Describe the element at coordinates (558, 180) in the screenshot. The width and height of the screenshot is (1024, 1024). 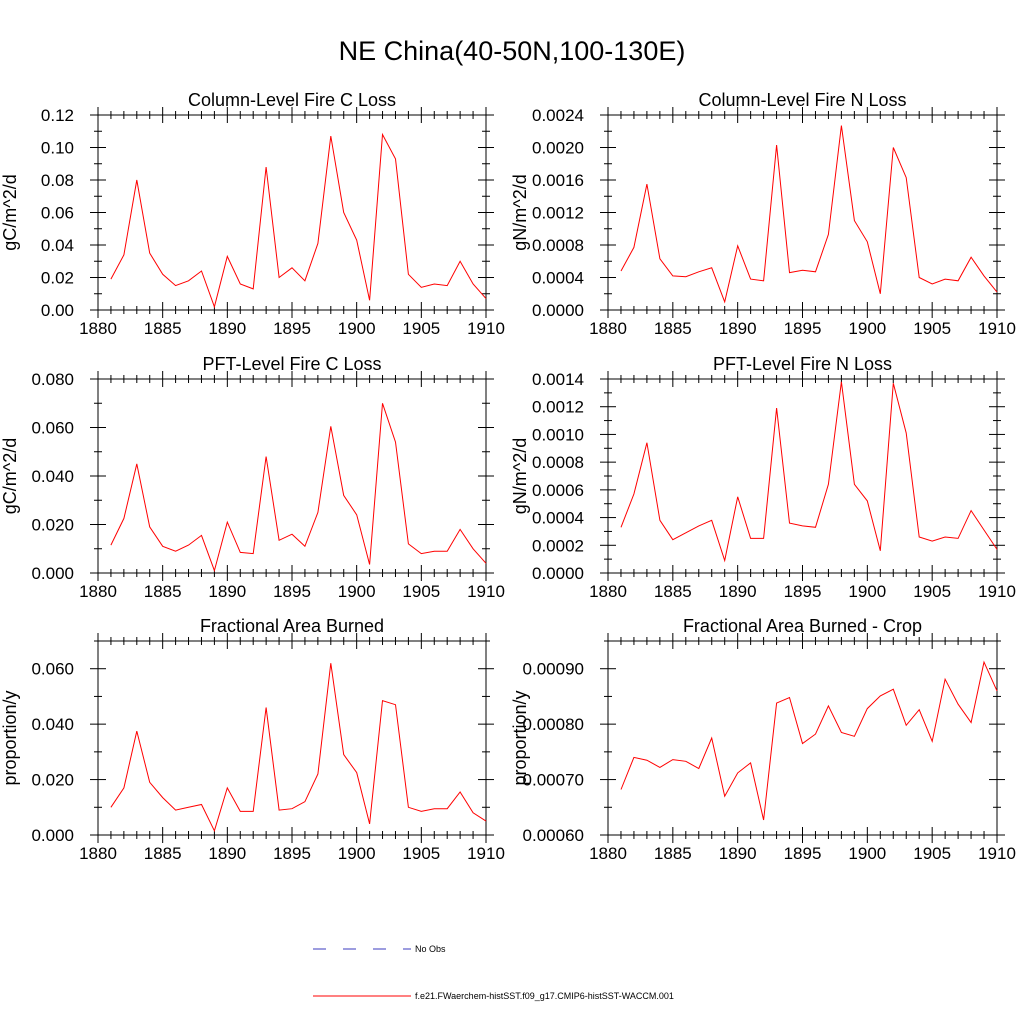
I see `y-tick-label: 0.0016` at that location.